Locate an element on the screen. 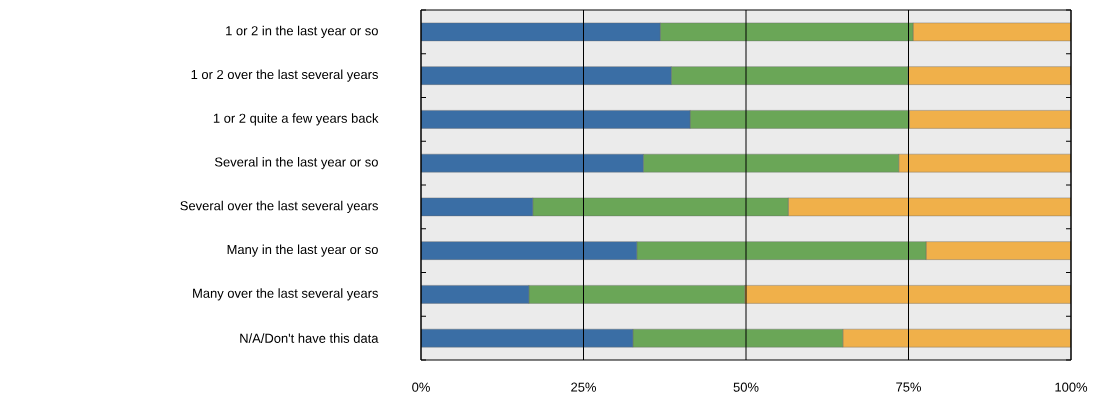  y-tick-label: 1 or 2 over the last several years is located at coordinates (284, 75).